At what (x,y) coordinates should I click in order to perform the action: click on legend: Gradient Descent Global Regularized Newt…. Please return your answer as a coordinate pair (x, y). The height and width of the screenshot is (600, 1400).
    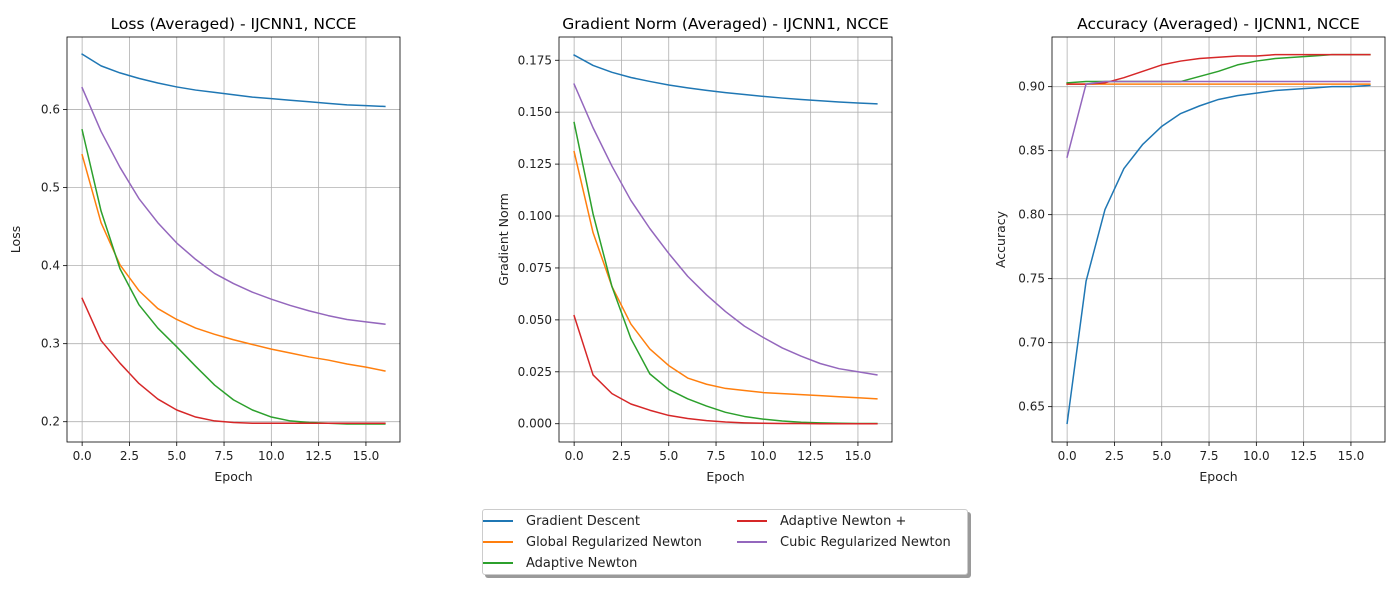
    Looking at the image, I should click on (725, 542).